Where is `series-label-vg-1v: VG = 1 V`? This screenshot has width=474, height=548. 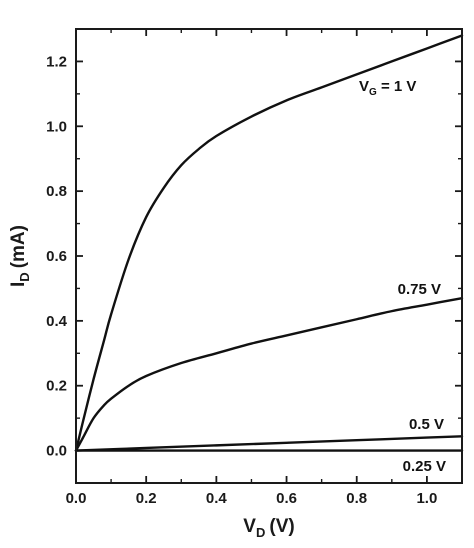 series-label-vg-1v: VG = 1 V is located at coordinates (387, 88).